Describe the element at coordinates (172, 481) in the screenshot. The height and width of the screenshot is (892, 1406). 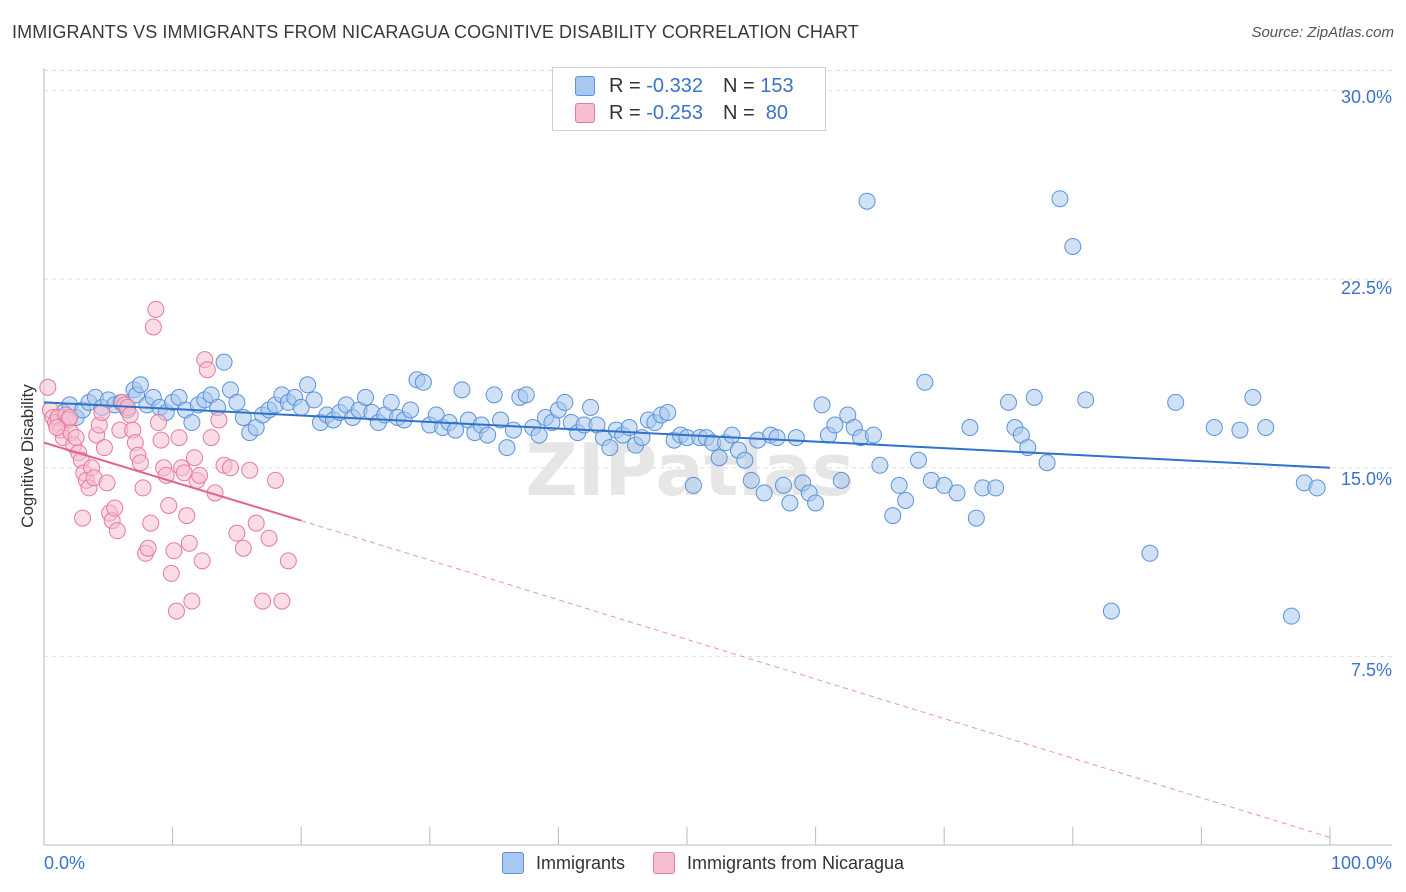
I see `nicaragua-trendline` at that location.